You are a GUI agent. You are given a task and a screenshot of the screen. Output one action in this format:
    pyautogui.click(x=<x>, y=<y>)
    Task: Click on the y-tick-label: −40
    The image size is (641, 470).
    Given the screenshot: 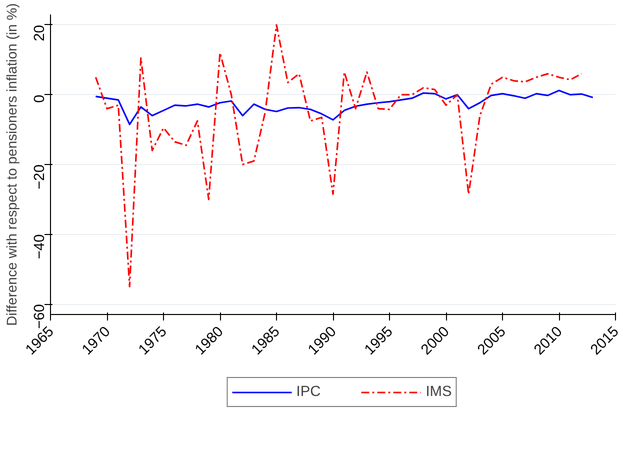 What is the action you would take?
    pyautogui.click(x=40, y=247)
    